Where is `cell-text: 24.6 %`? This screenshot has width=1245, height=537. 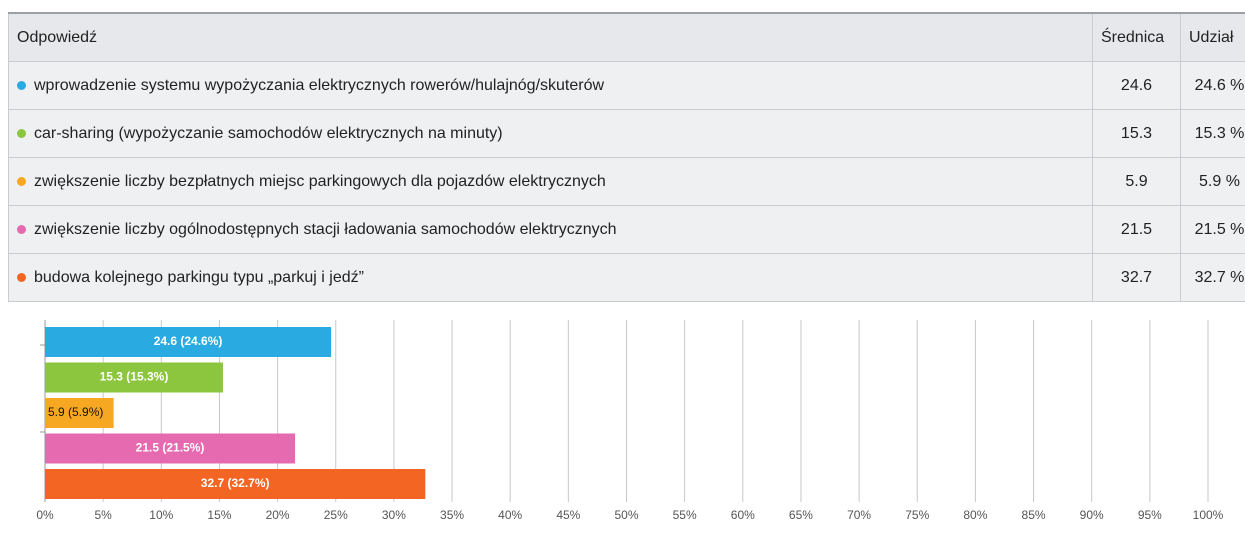 cell-text: 24.6 % is located at coordinates (1219, 85).